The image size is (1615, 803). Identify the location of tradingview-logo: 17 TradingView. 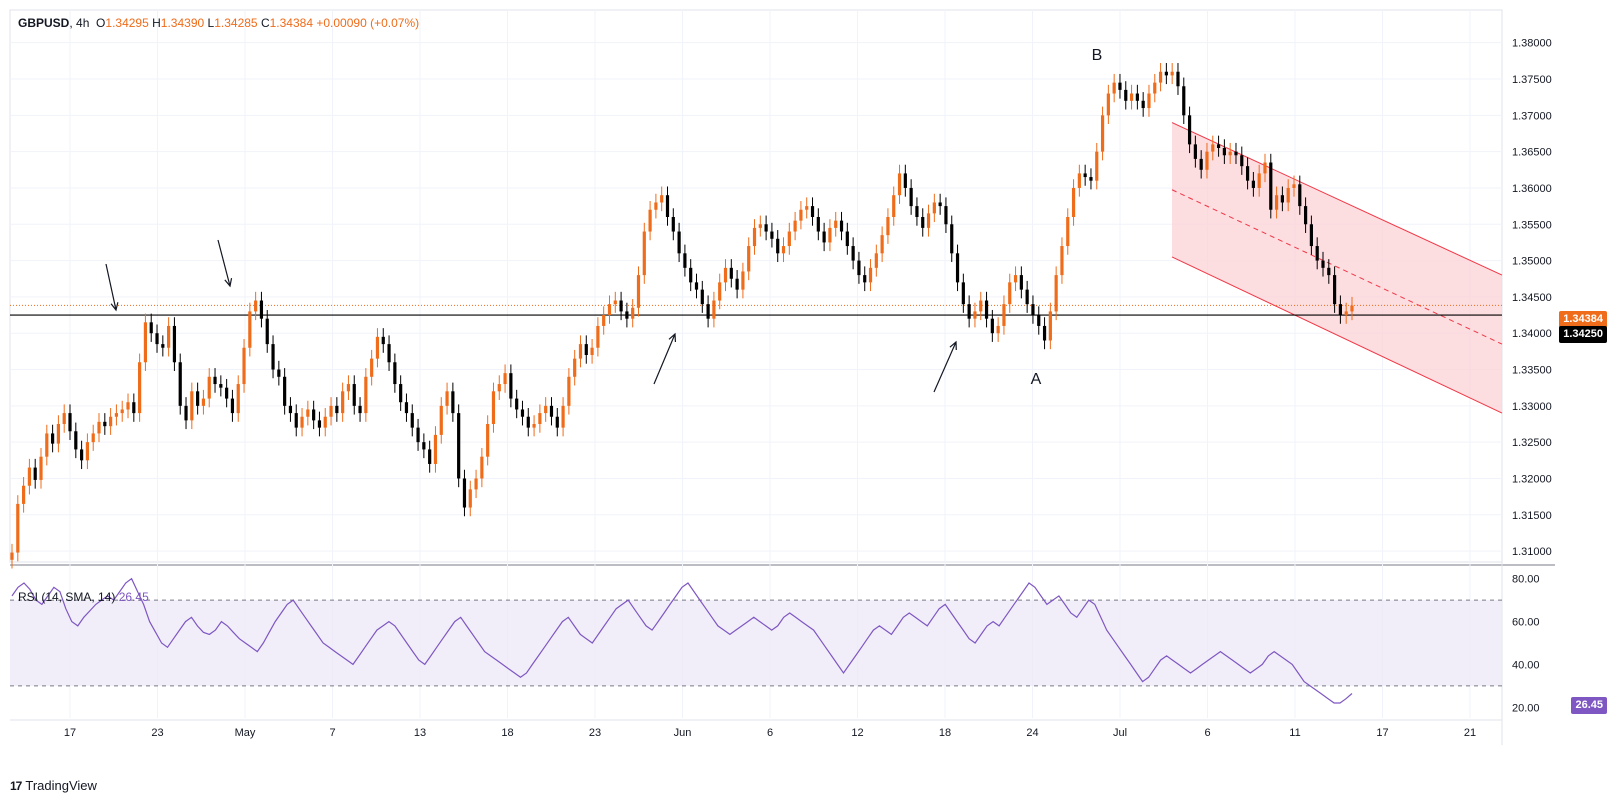
(53, 785).